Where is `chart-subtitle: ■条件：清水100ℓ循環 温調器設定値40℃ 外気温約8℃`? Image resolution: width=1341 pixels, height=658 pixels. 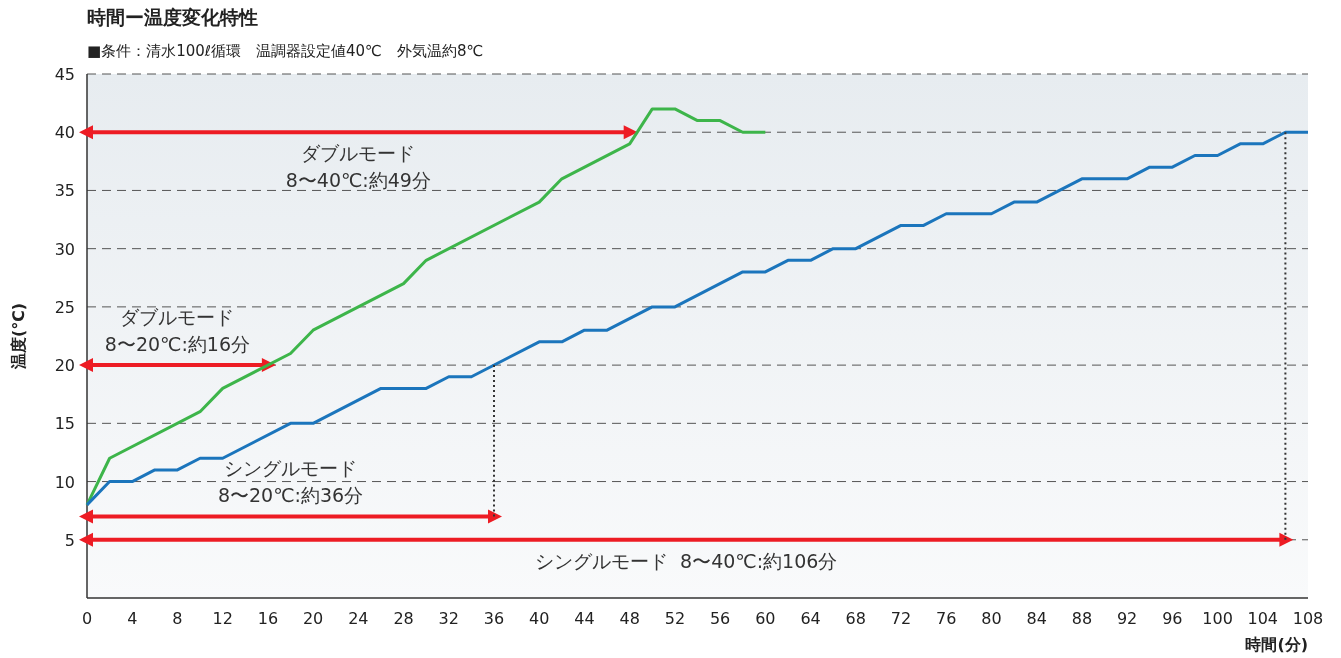
chart-subtitle: ■条件：清水100ℓ循環 温調器設定値40℃ 外気温約8℃ is located at coordinates (285, 51).